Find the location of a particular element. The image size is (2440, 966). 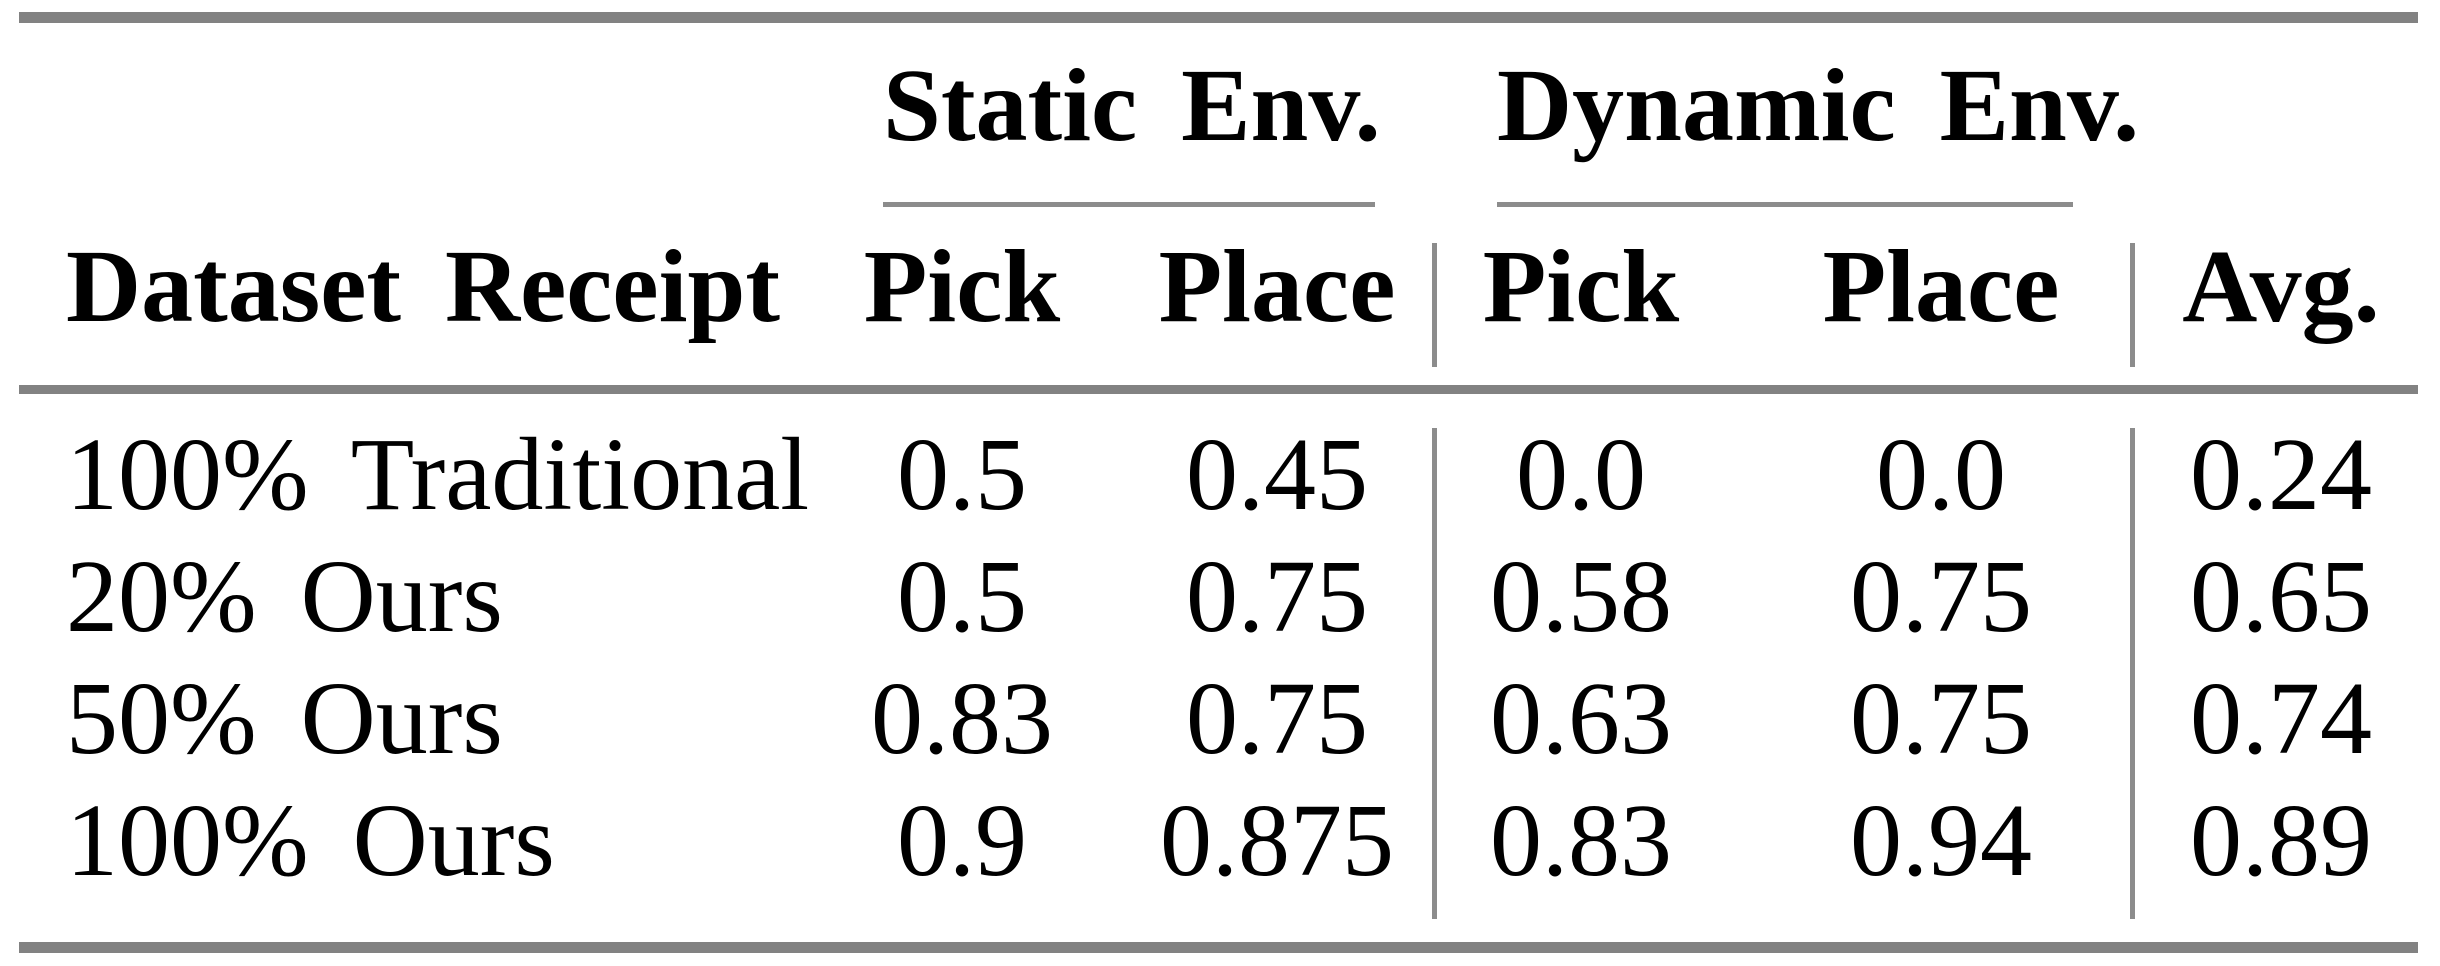

row-label: 50% Ours is located at coordinates (284, 718).